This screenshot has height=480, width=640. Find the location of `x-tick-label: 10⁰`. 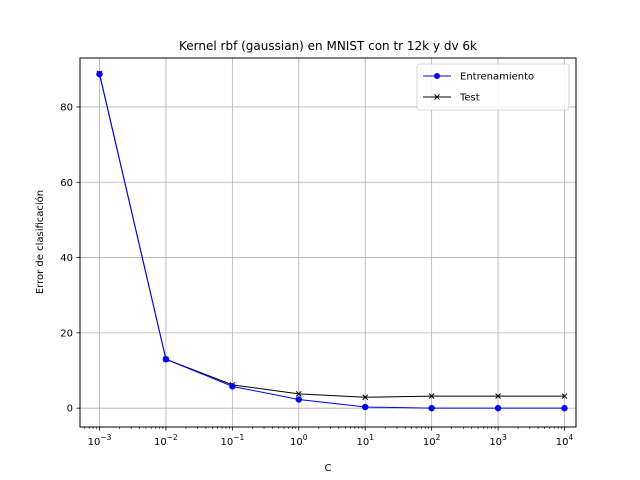

x-tick-label: 10⁰ is located at coordinates (299, 440).